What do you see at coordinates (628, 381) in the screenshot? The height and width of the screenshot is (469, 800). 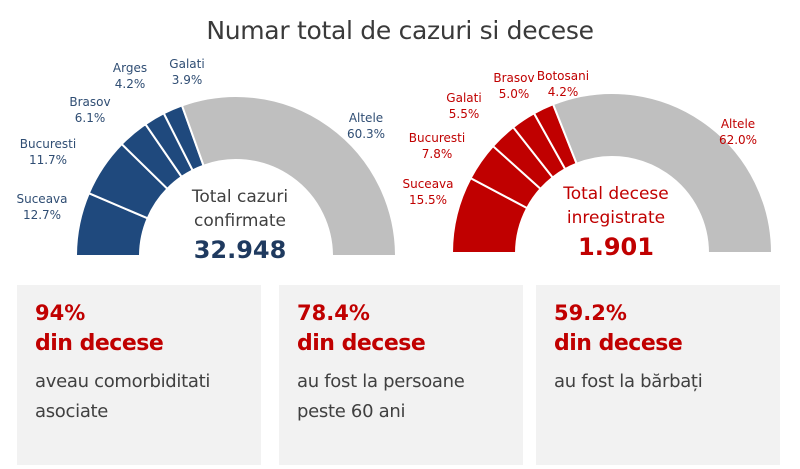 I see `stat-description-line: au fost la bărbați` at bounding box center [628, 381].